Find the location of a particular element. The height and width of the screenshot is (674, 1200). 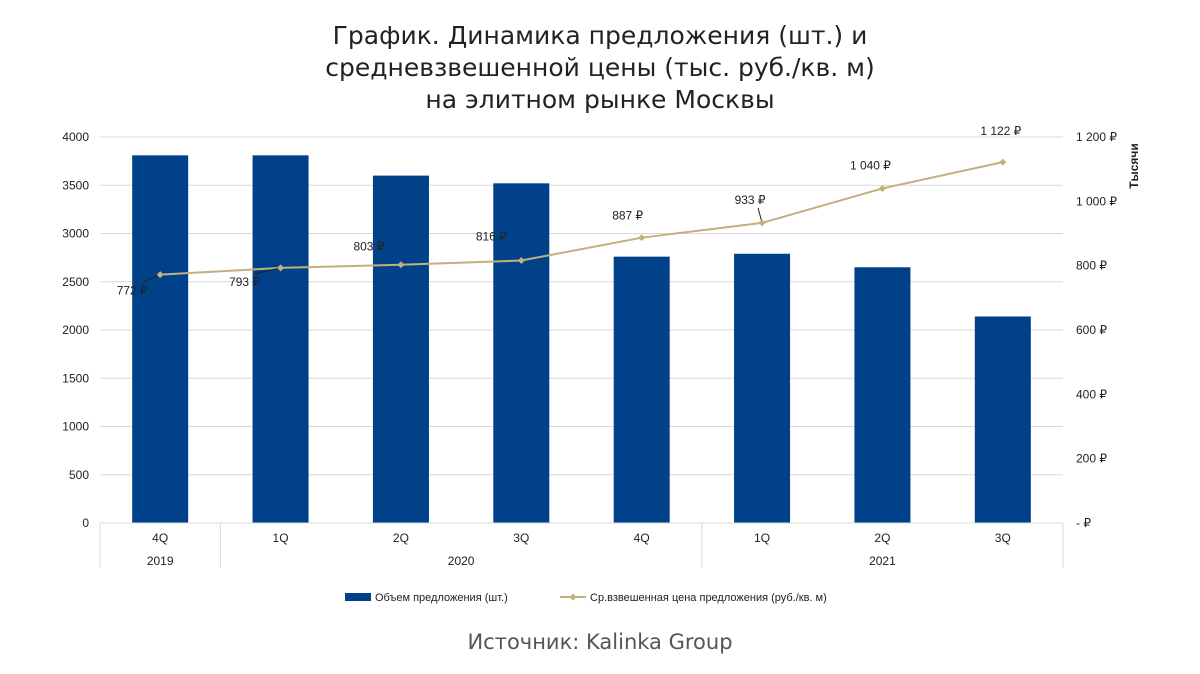

source-note: Источник: Kalinka Group is located at coordinates (600, 642).